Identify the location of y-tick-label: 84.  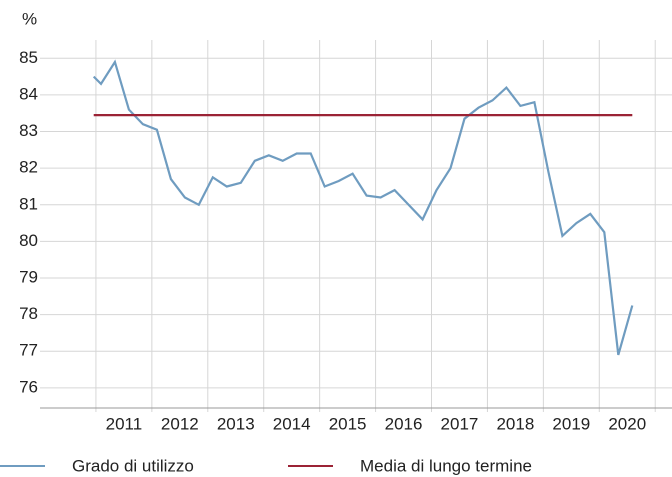
(28, 93).